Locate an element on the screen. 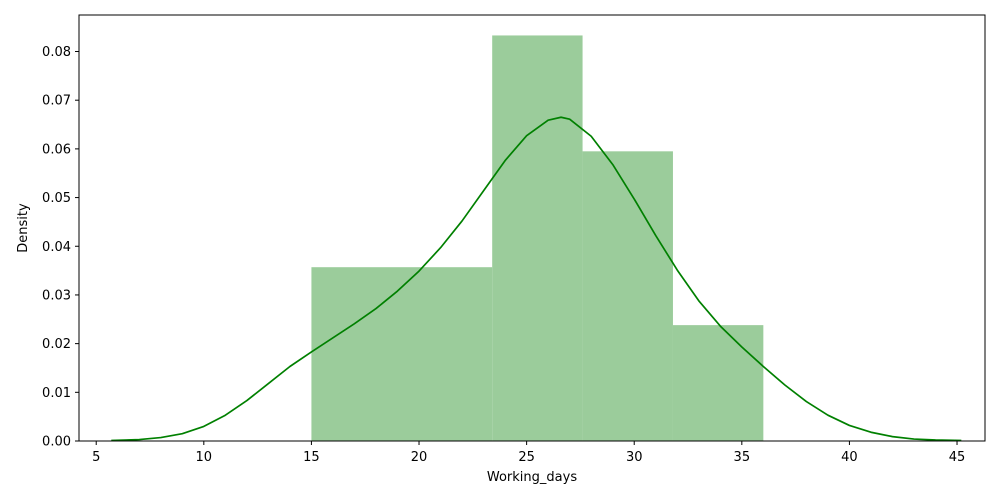 The height and width of the screenshot is (500, 1000). x-tick-label: 15 is located at coordinates (311, 457).